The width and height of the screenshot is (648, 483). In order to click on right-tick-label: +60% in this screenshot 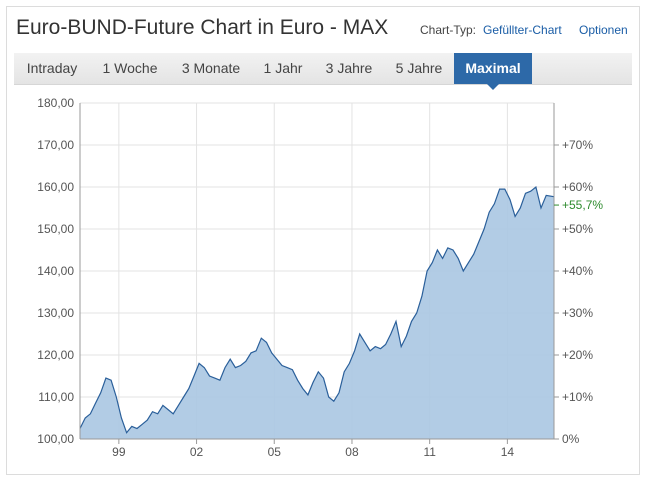, I will do `click(577, 187)`.